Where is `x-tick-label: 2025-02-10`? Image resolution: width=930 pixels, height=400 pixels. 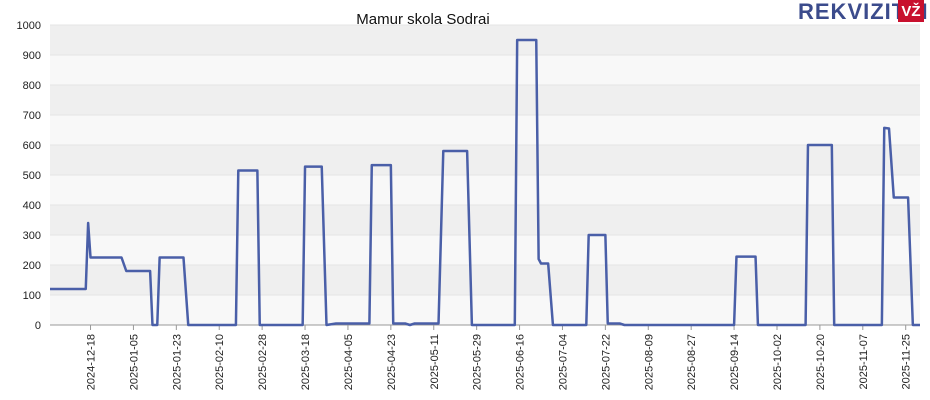
x-tick-label: 2025-02-10 is located at coordinates (220, 362).